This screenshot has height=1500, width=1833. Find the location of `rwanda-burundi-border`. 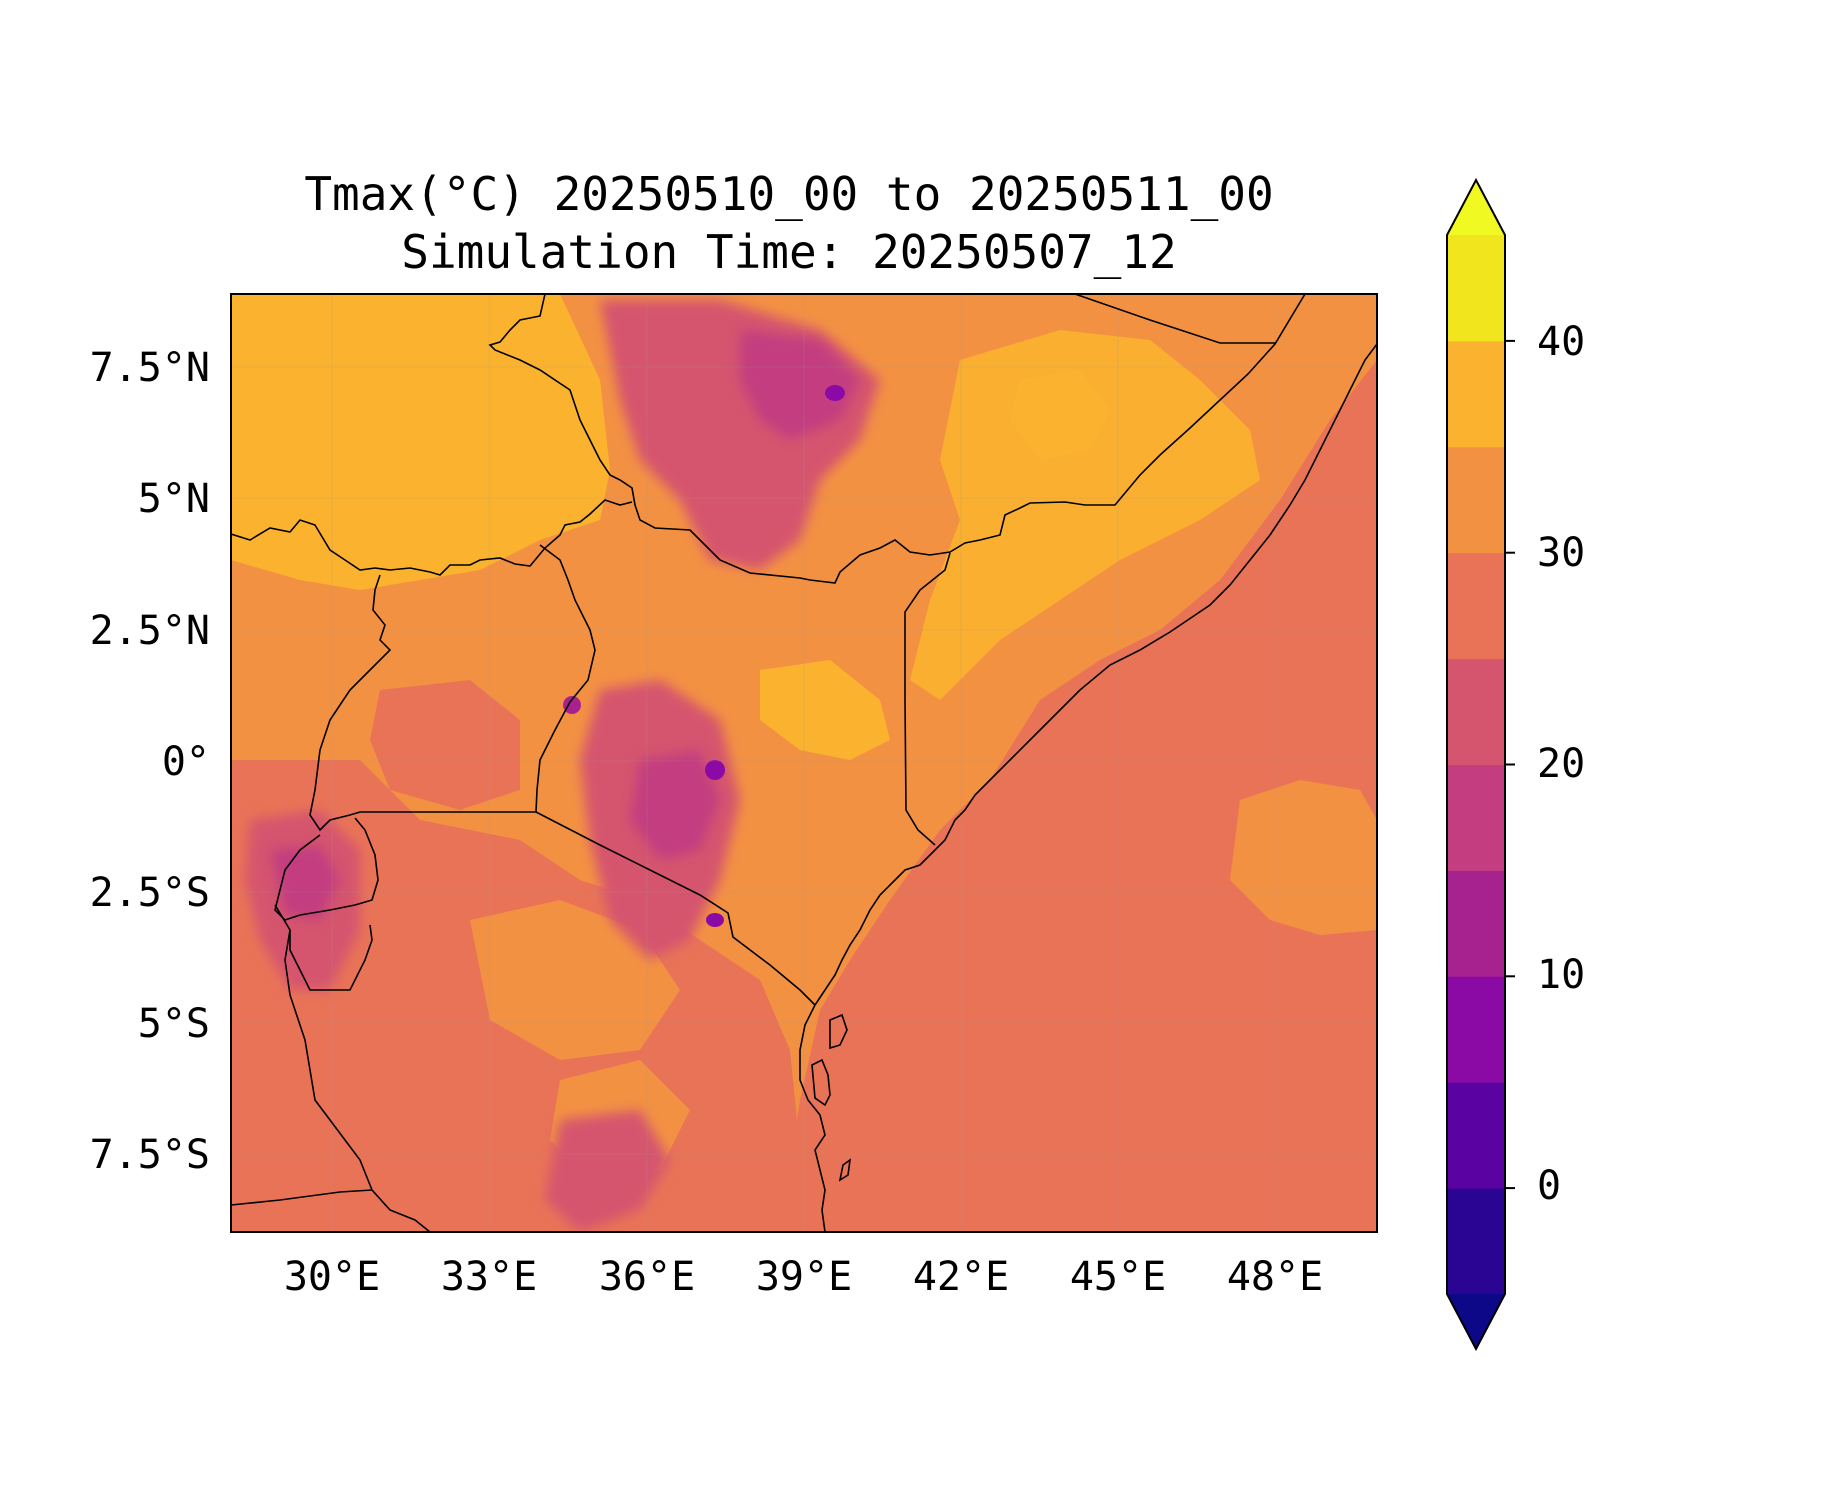

rwanda-burundi-border is located at coordinates (326, 904).